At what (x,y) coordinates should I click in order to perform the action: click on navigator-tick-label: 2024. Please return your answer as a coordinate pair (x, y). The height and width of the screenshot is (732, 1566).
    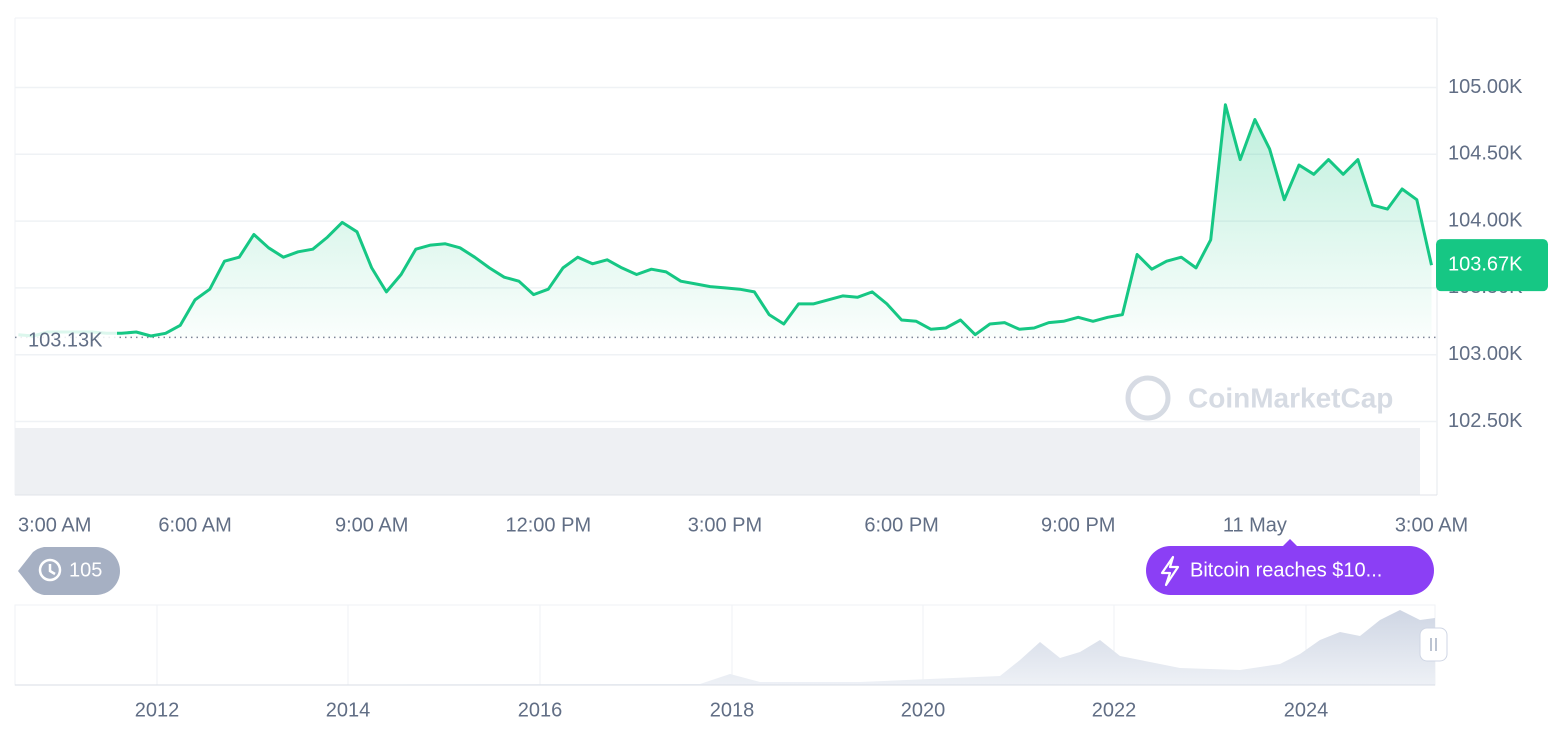
    Looking at the image, I should click on (1306, 710).